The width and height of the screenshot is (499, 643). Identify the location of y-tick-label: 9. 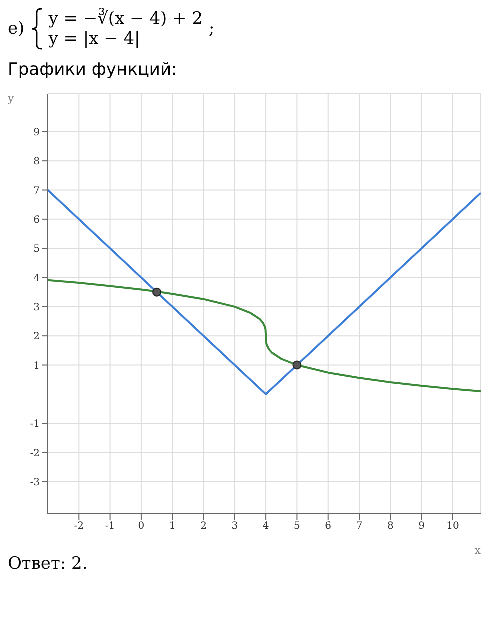
(37, 132).